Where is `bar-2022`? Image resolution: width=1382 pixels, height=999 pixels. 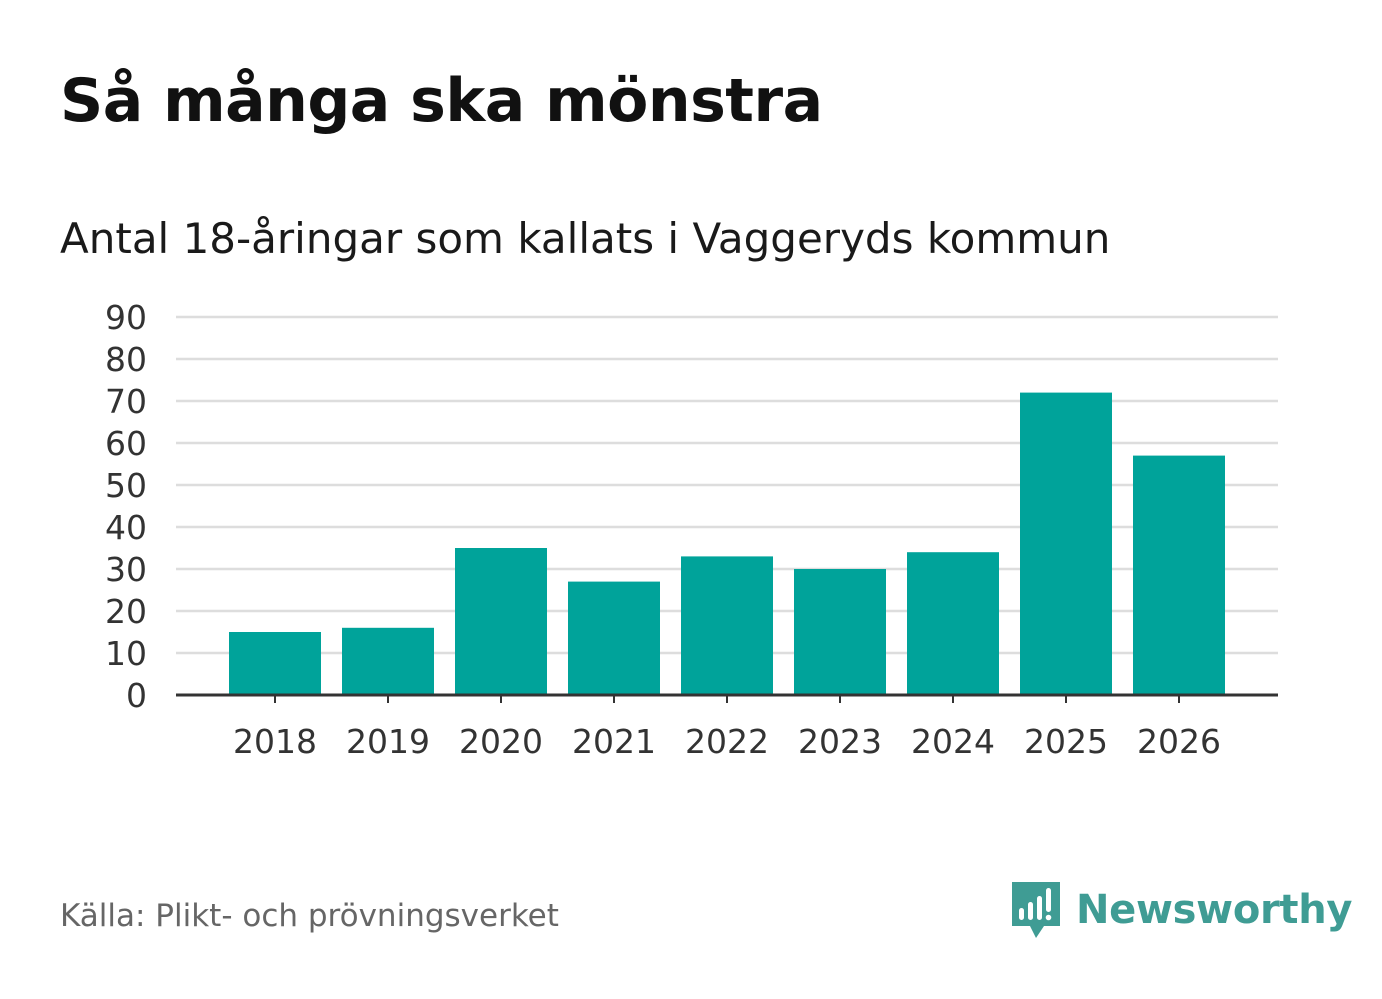
bar-2022 is located at coordinates (727, 625).